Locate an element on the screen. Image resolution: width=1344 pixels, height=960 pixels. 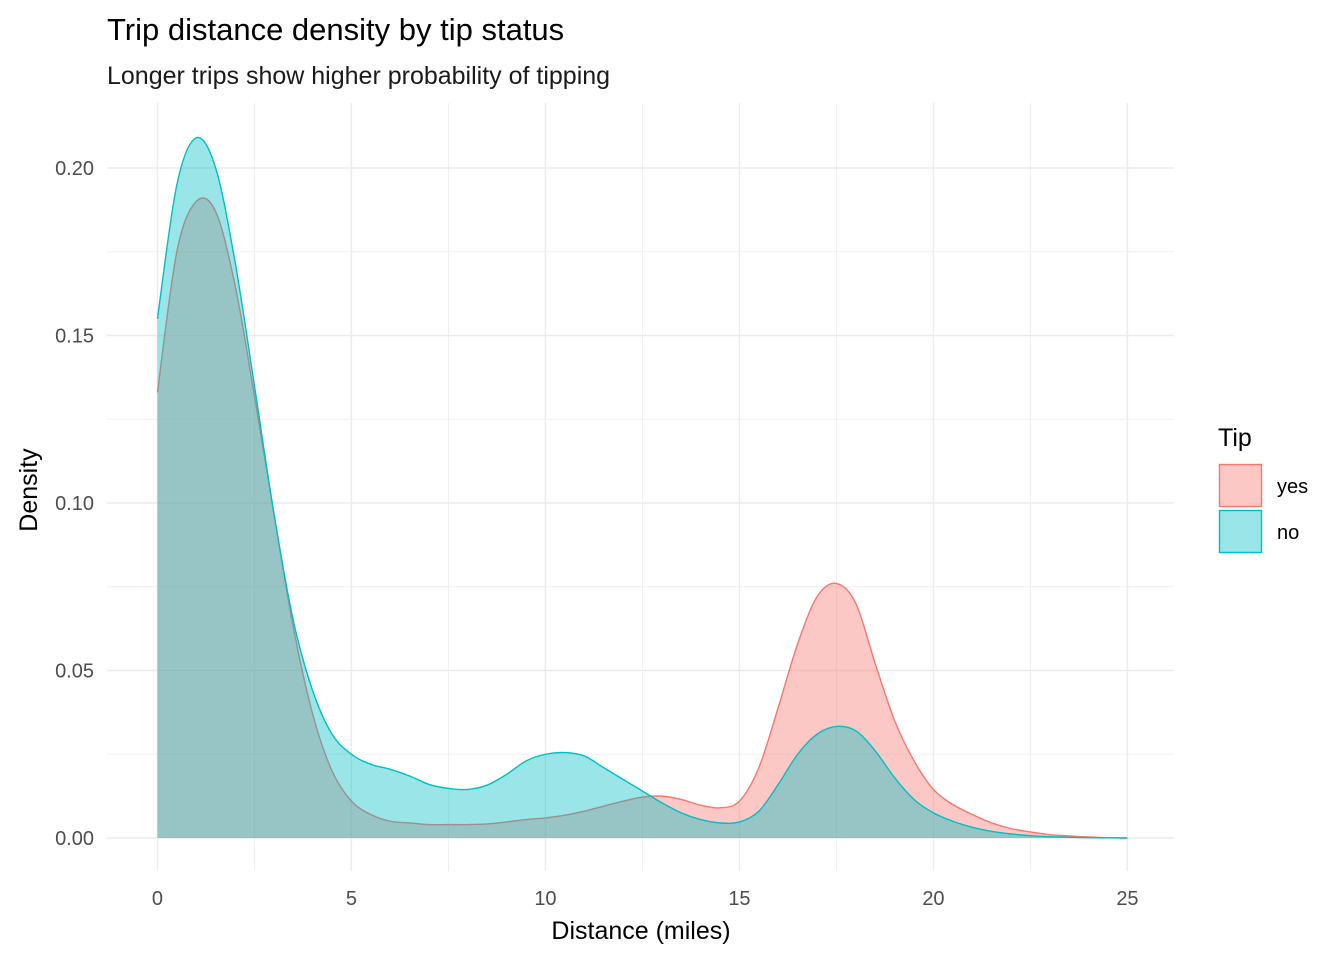
y-tick-label: 0.00 is located at coordinates (74, 839).